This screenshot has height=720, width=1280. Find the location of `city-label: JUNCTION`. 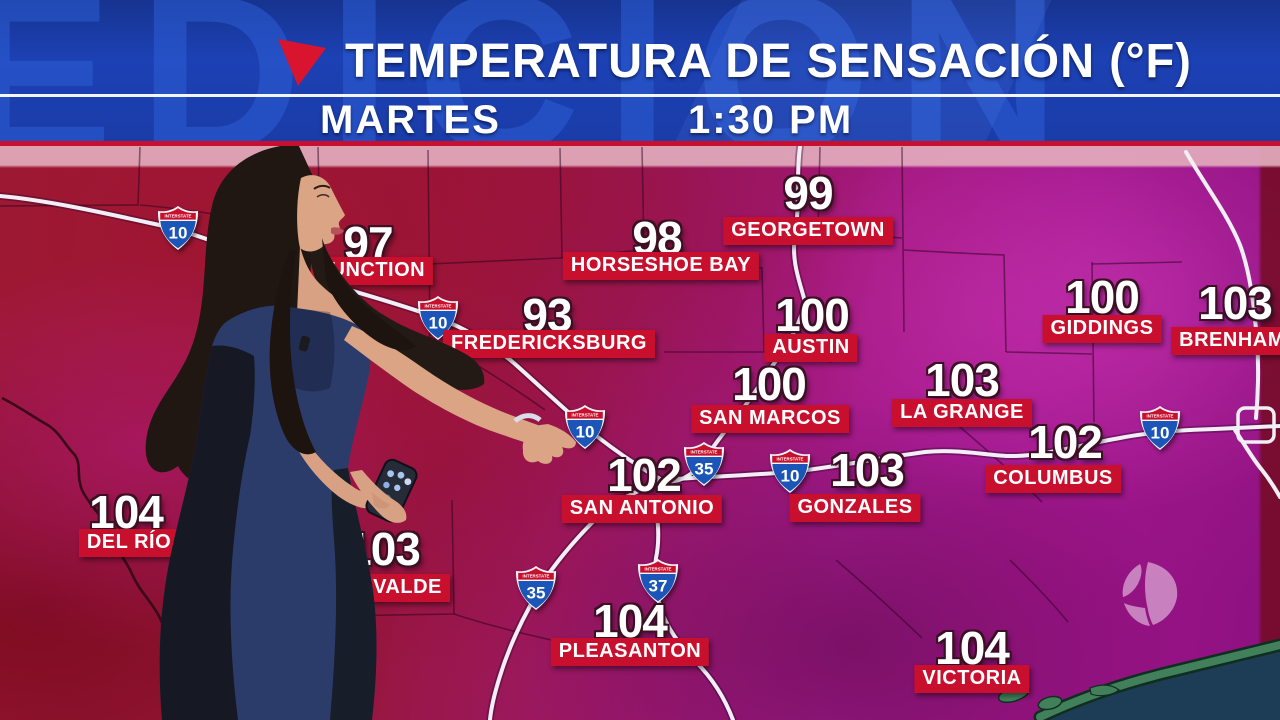

city-label: JUNCTION is located at coordinates (372, 271).